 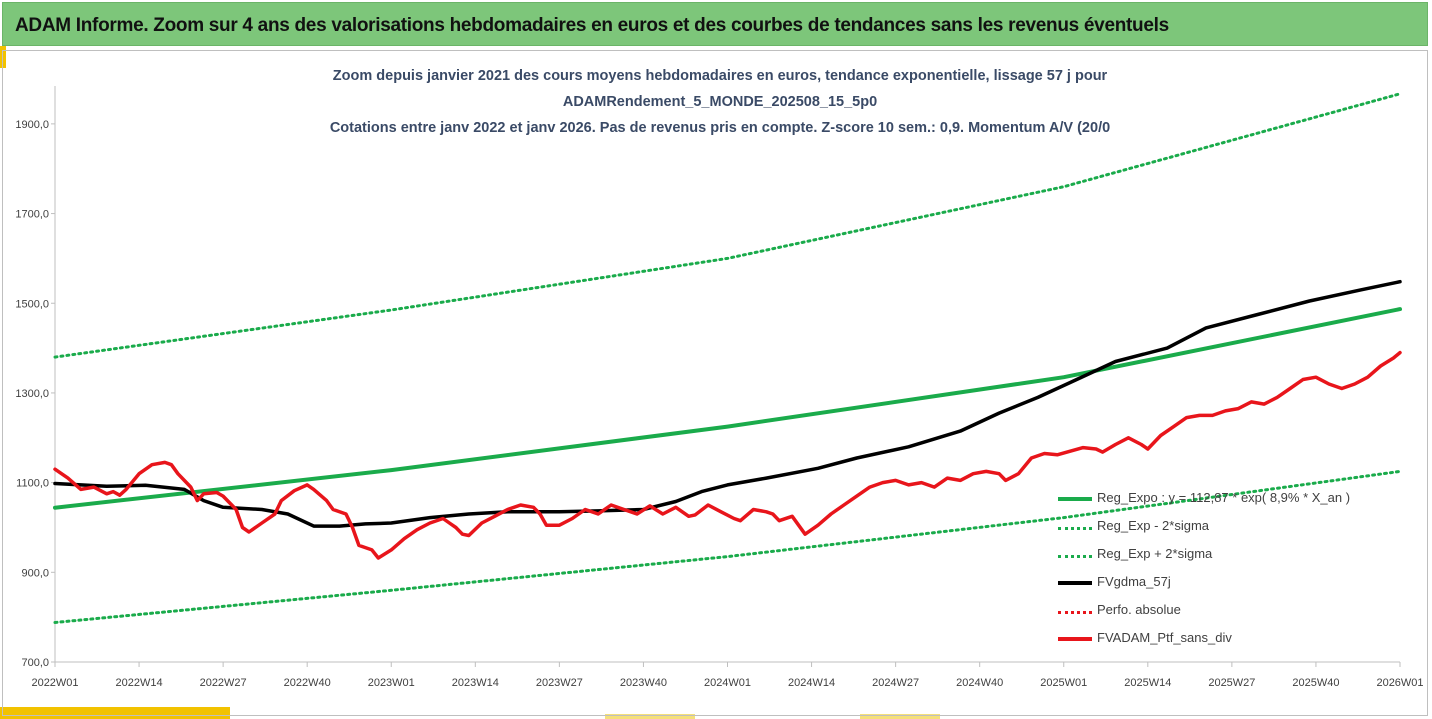 I want to click on x-tick-label: 2025W01, so click(x=1063, y=683).